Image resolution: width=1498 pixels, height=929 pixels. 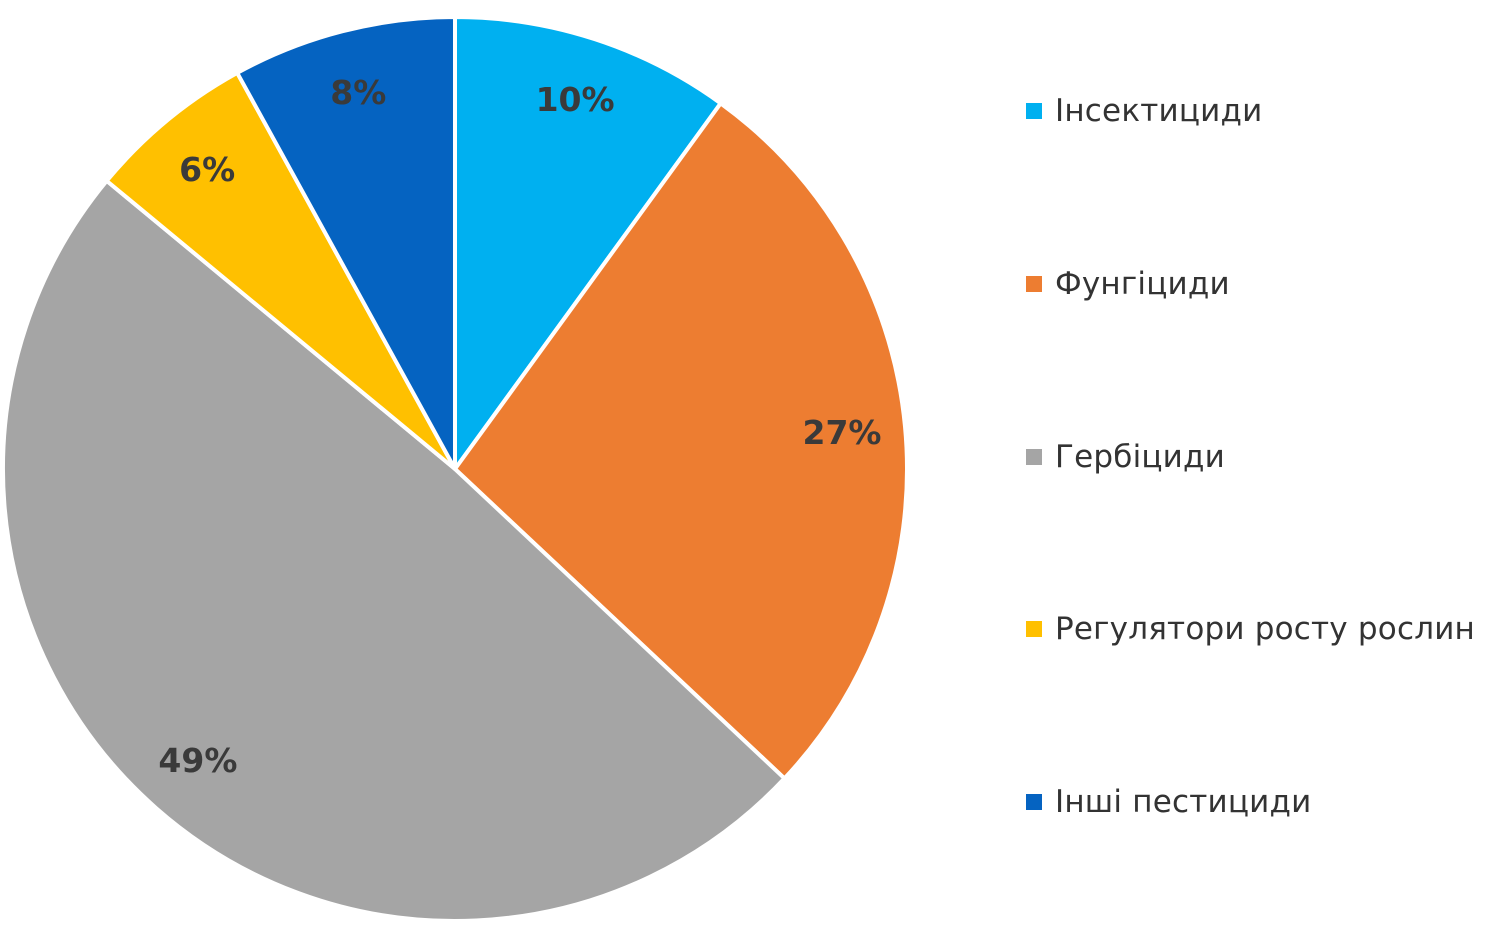 I want to click on legend-label-fungicides: Фунгіциди, so click(x=1142, y=284).